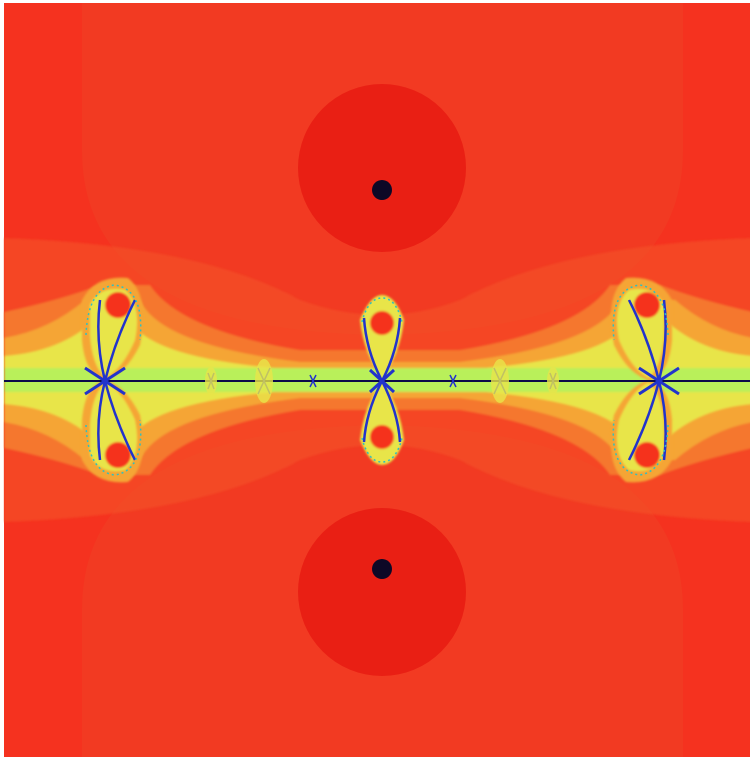 Image resolution: width=753 pixels, height=760 pixels. I want to click on right-lobe, so click(641, 380).